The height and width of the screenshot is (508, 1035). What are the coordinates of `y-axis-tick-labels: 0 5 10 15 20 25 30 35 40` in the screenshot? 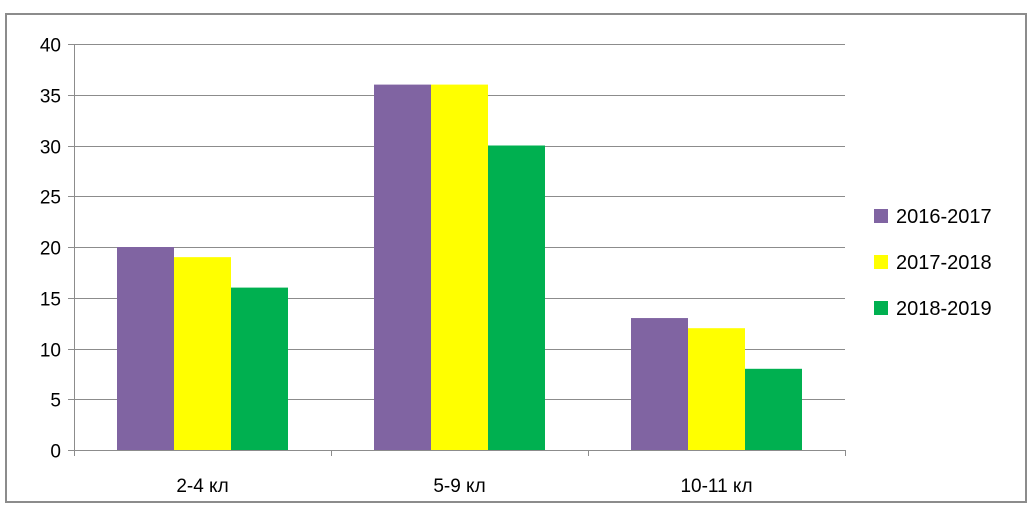 It's located at (50, 249).